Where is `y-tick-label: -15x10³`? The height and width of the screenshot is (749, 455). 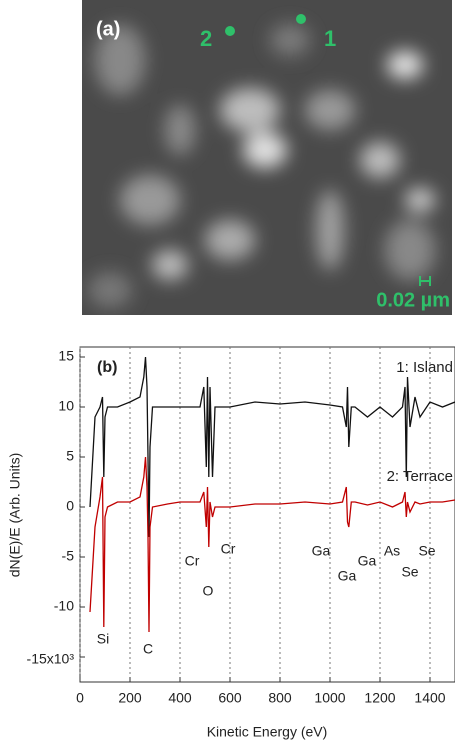
y-tick-label: -15x10³ is located at coordinates (51, 659).